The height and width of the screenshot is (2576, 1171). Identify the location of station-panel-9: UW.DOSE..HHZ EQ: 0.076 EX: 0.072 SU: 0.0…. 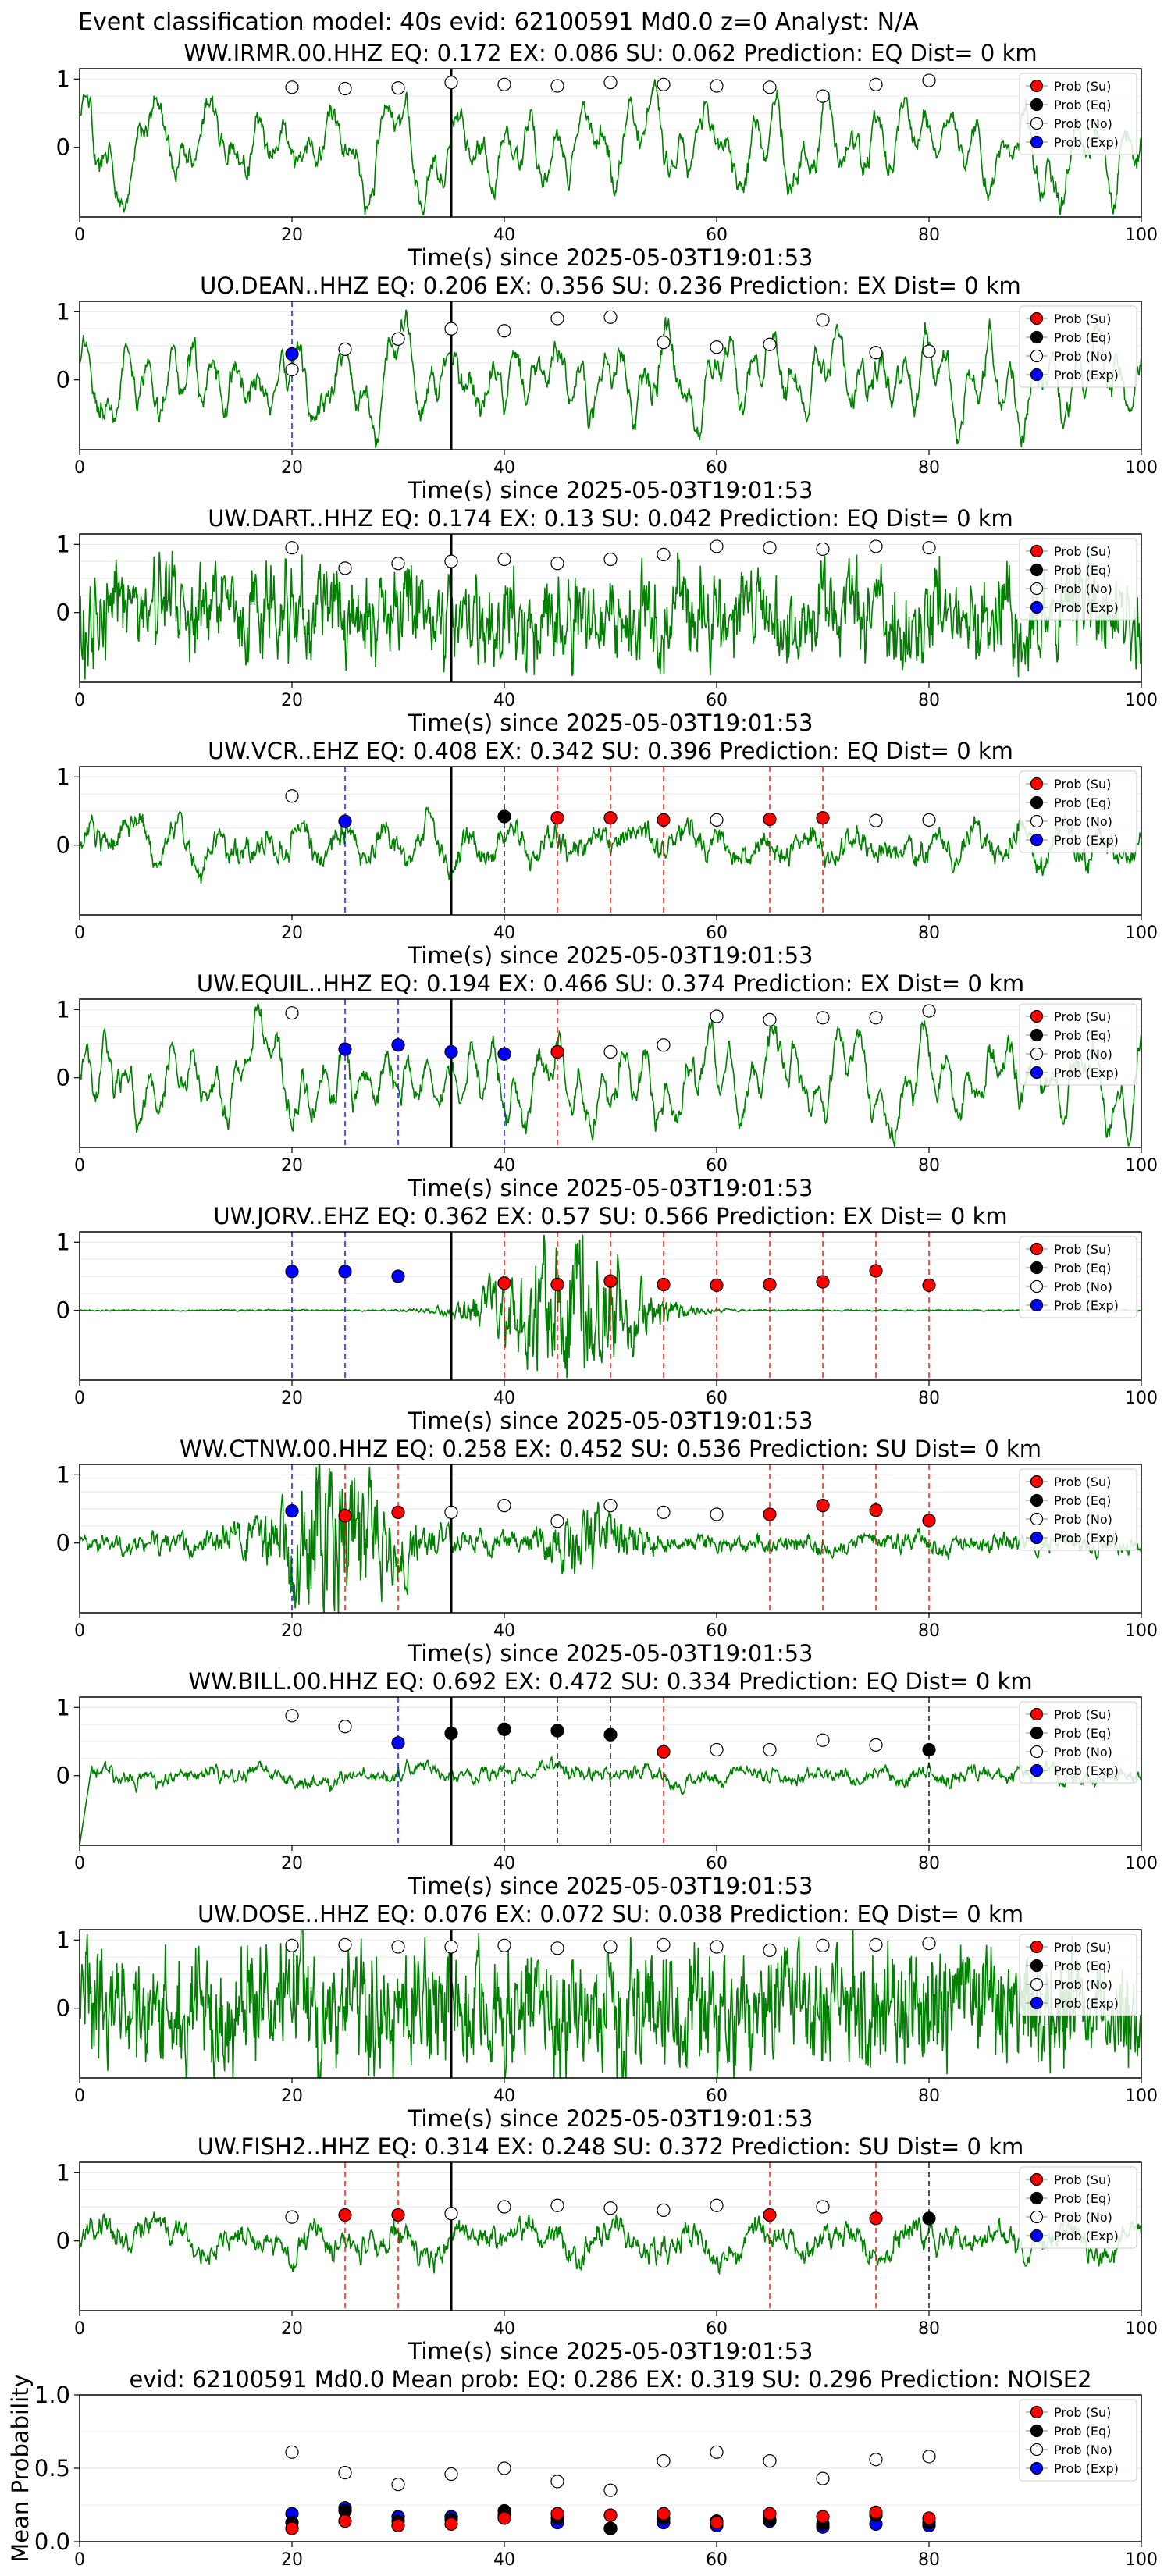
(607, 2017).